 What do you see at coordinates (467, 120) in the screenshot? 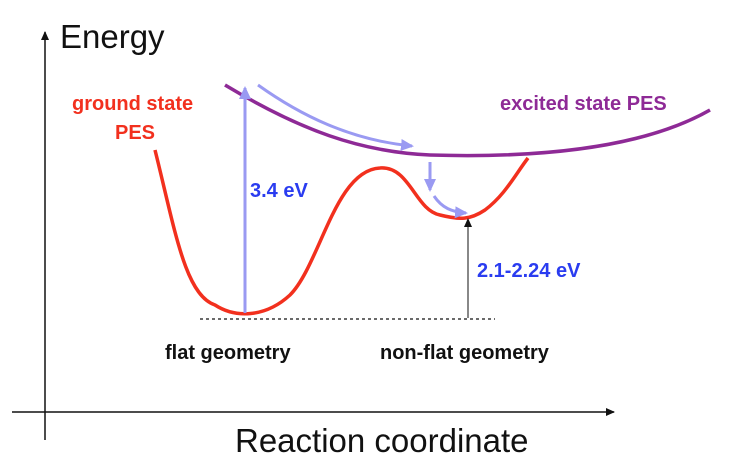
I see `excited-state-curve` at bounding box center [467, 120].